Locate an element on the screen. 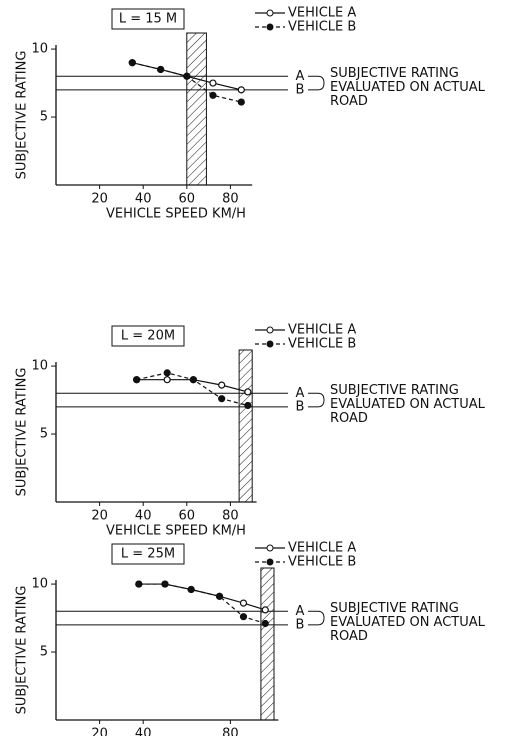  chart-title: L = 20M is located at coordinates (148, 336).